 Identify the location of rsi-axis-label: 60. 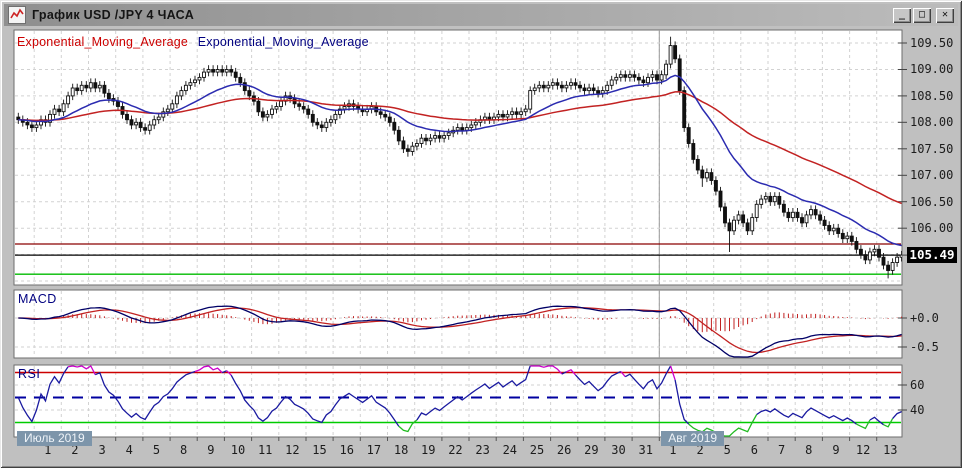
(917, 385).